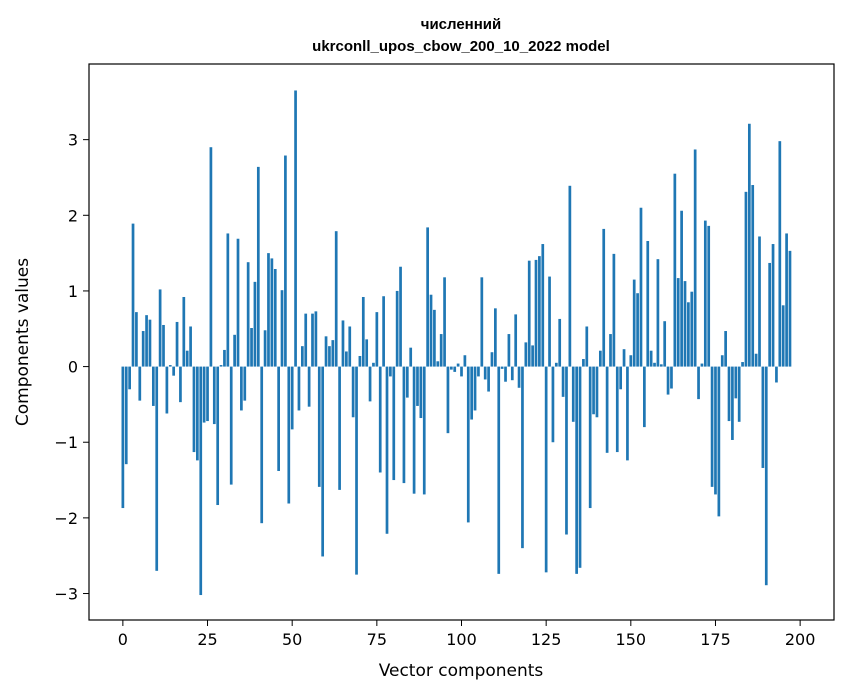 Image resolution: width=847 pixels, height=696 pixels. What do you see at coordinates (73, 367) in the screenshot?
I see `y-tick-label: 0` at bounding box center [73, 367].